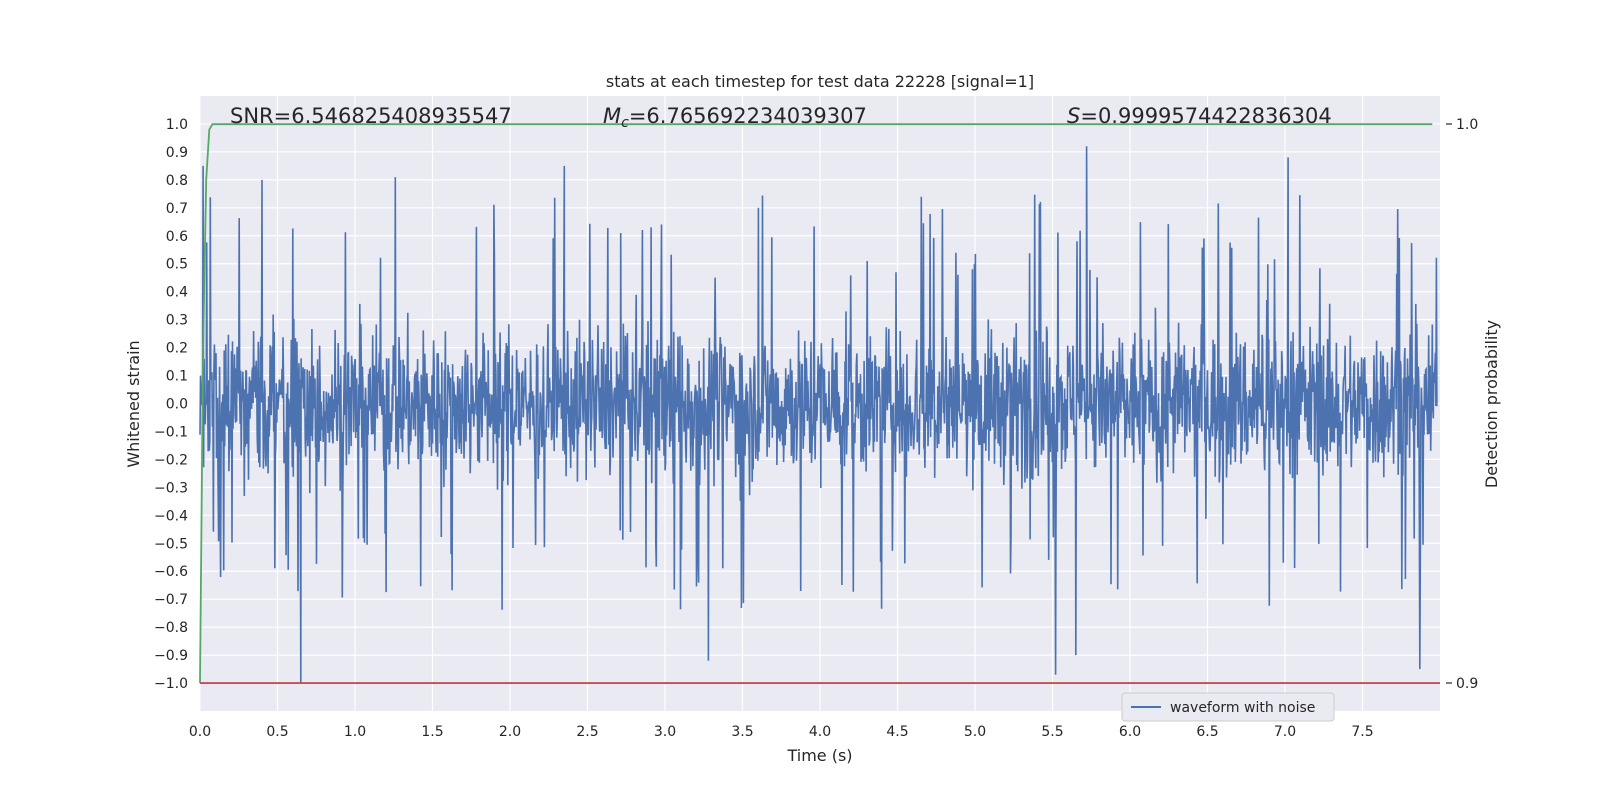 This screenshot has width=1600, height=800. Describe the element at coordinates (1205, 116) in the screenshot. I see `s-value: =0.9999574422836304` at that location.